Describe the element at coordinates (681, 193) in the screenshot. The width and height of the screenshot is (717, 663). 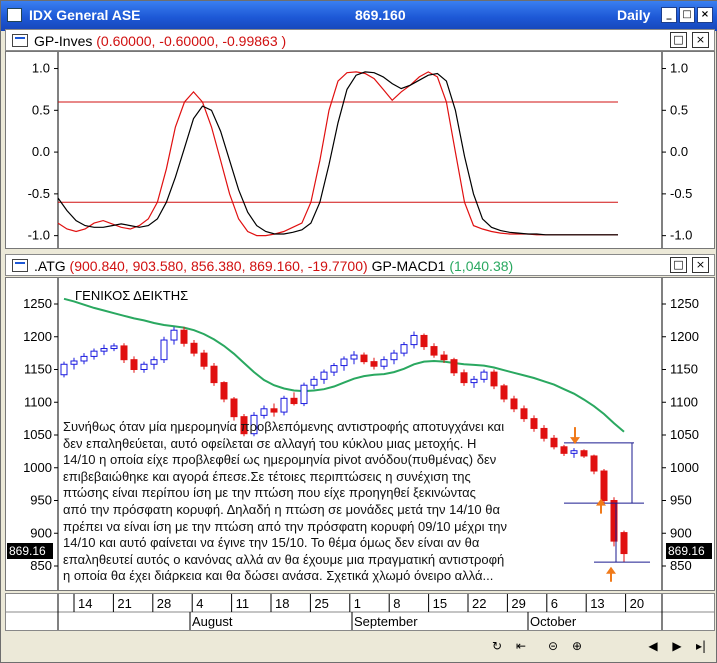
I see `y-tick-label-right: -0.5` at that location.